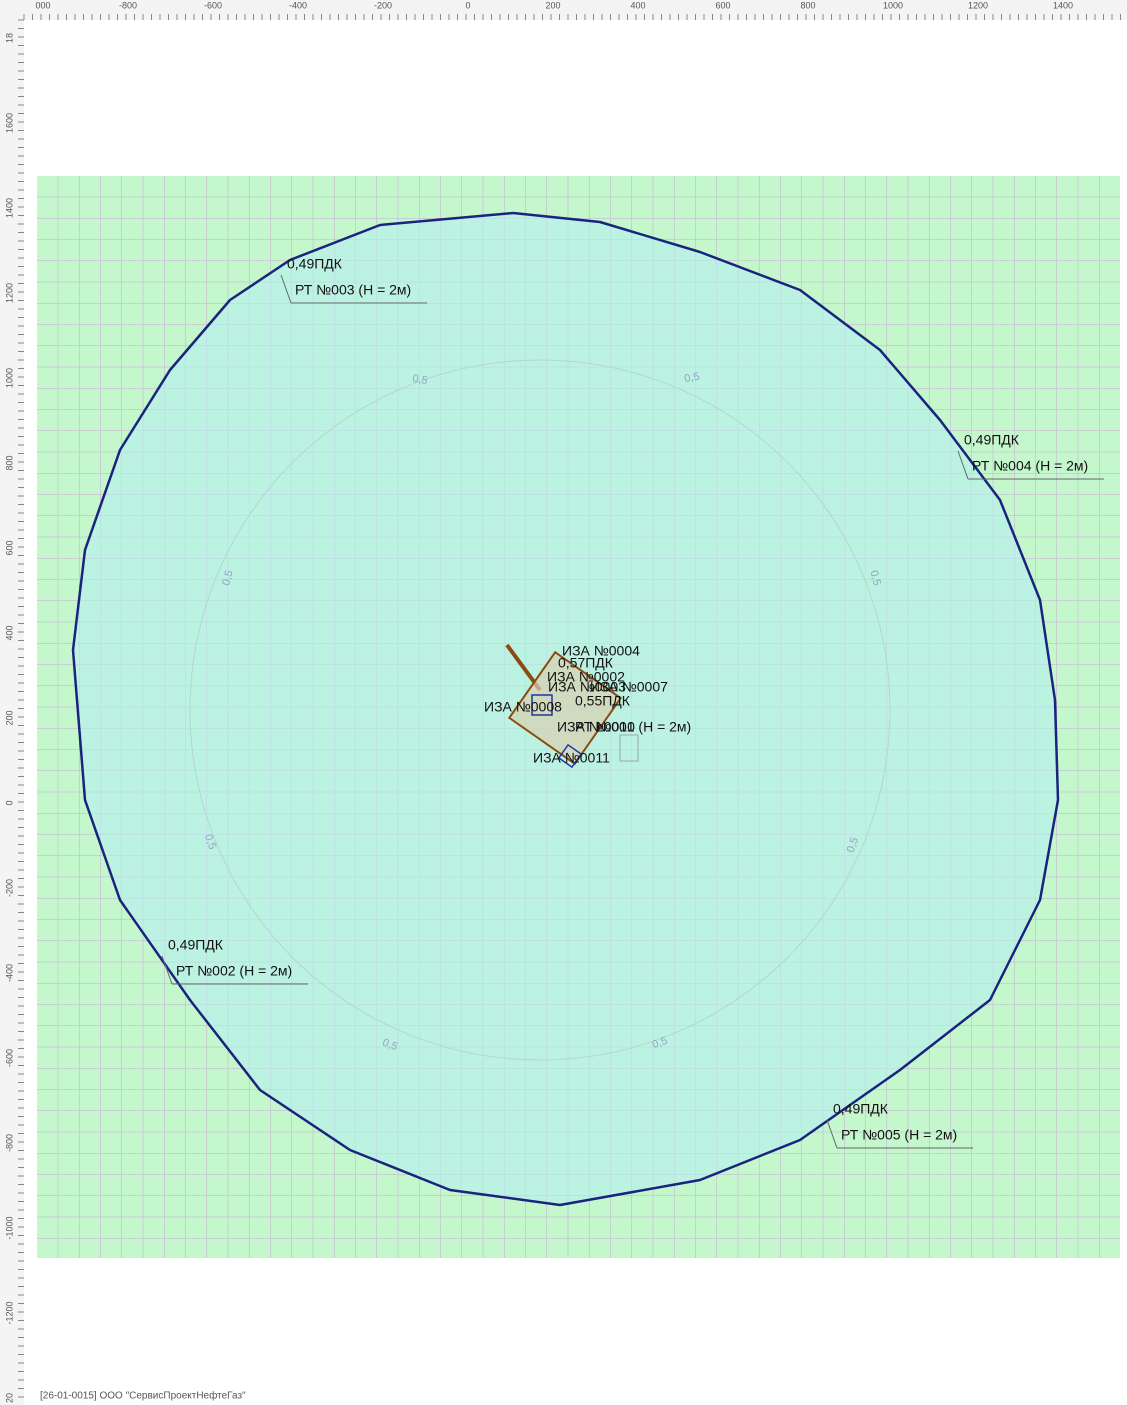 The image size is (1127, 1405). I want to click on left-ruler-label: 400, so click(9, 632).